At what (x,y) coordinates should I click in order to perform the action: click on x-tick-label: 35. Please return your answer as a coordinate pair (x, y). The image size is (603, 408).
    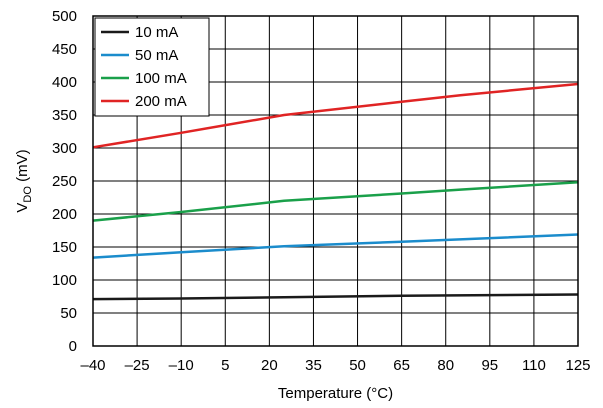
    Looking at the image, I should click on (313, 365).